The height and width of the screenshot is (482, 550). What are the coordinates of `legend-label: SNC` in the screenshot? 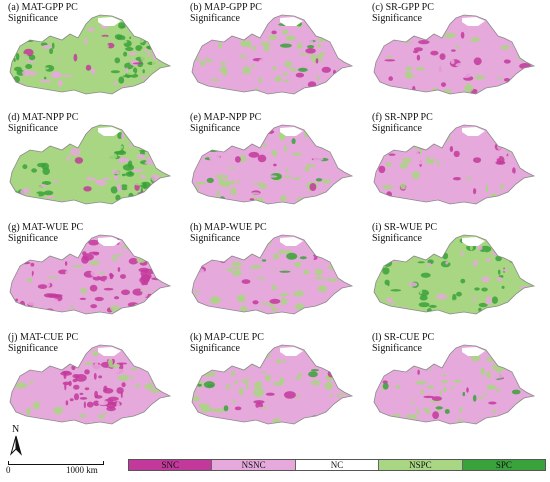 It's located at (170, 465).